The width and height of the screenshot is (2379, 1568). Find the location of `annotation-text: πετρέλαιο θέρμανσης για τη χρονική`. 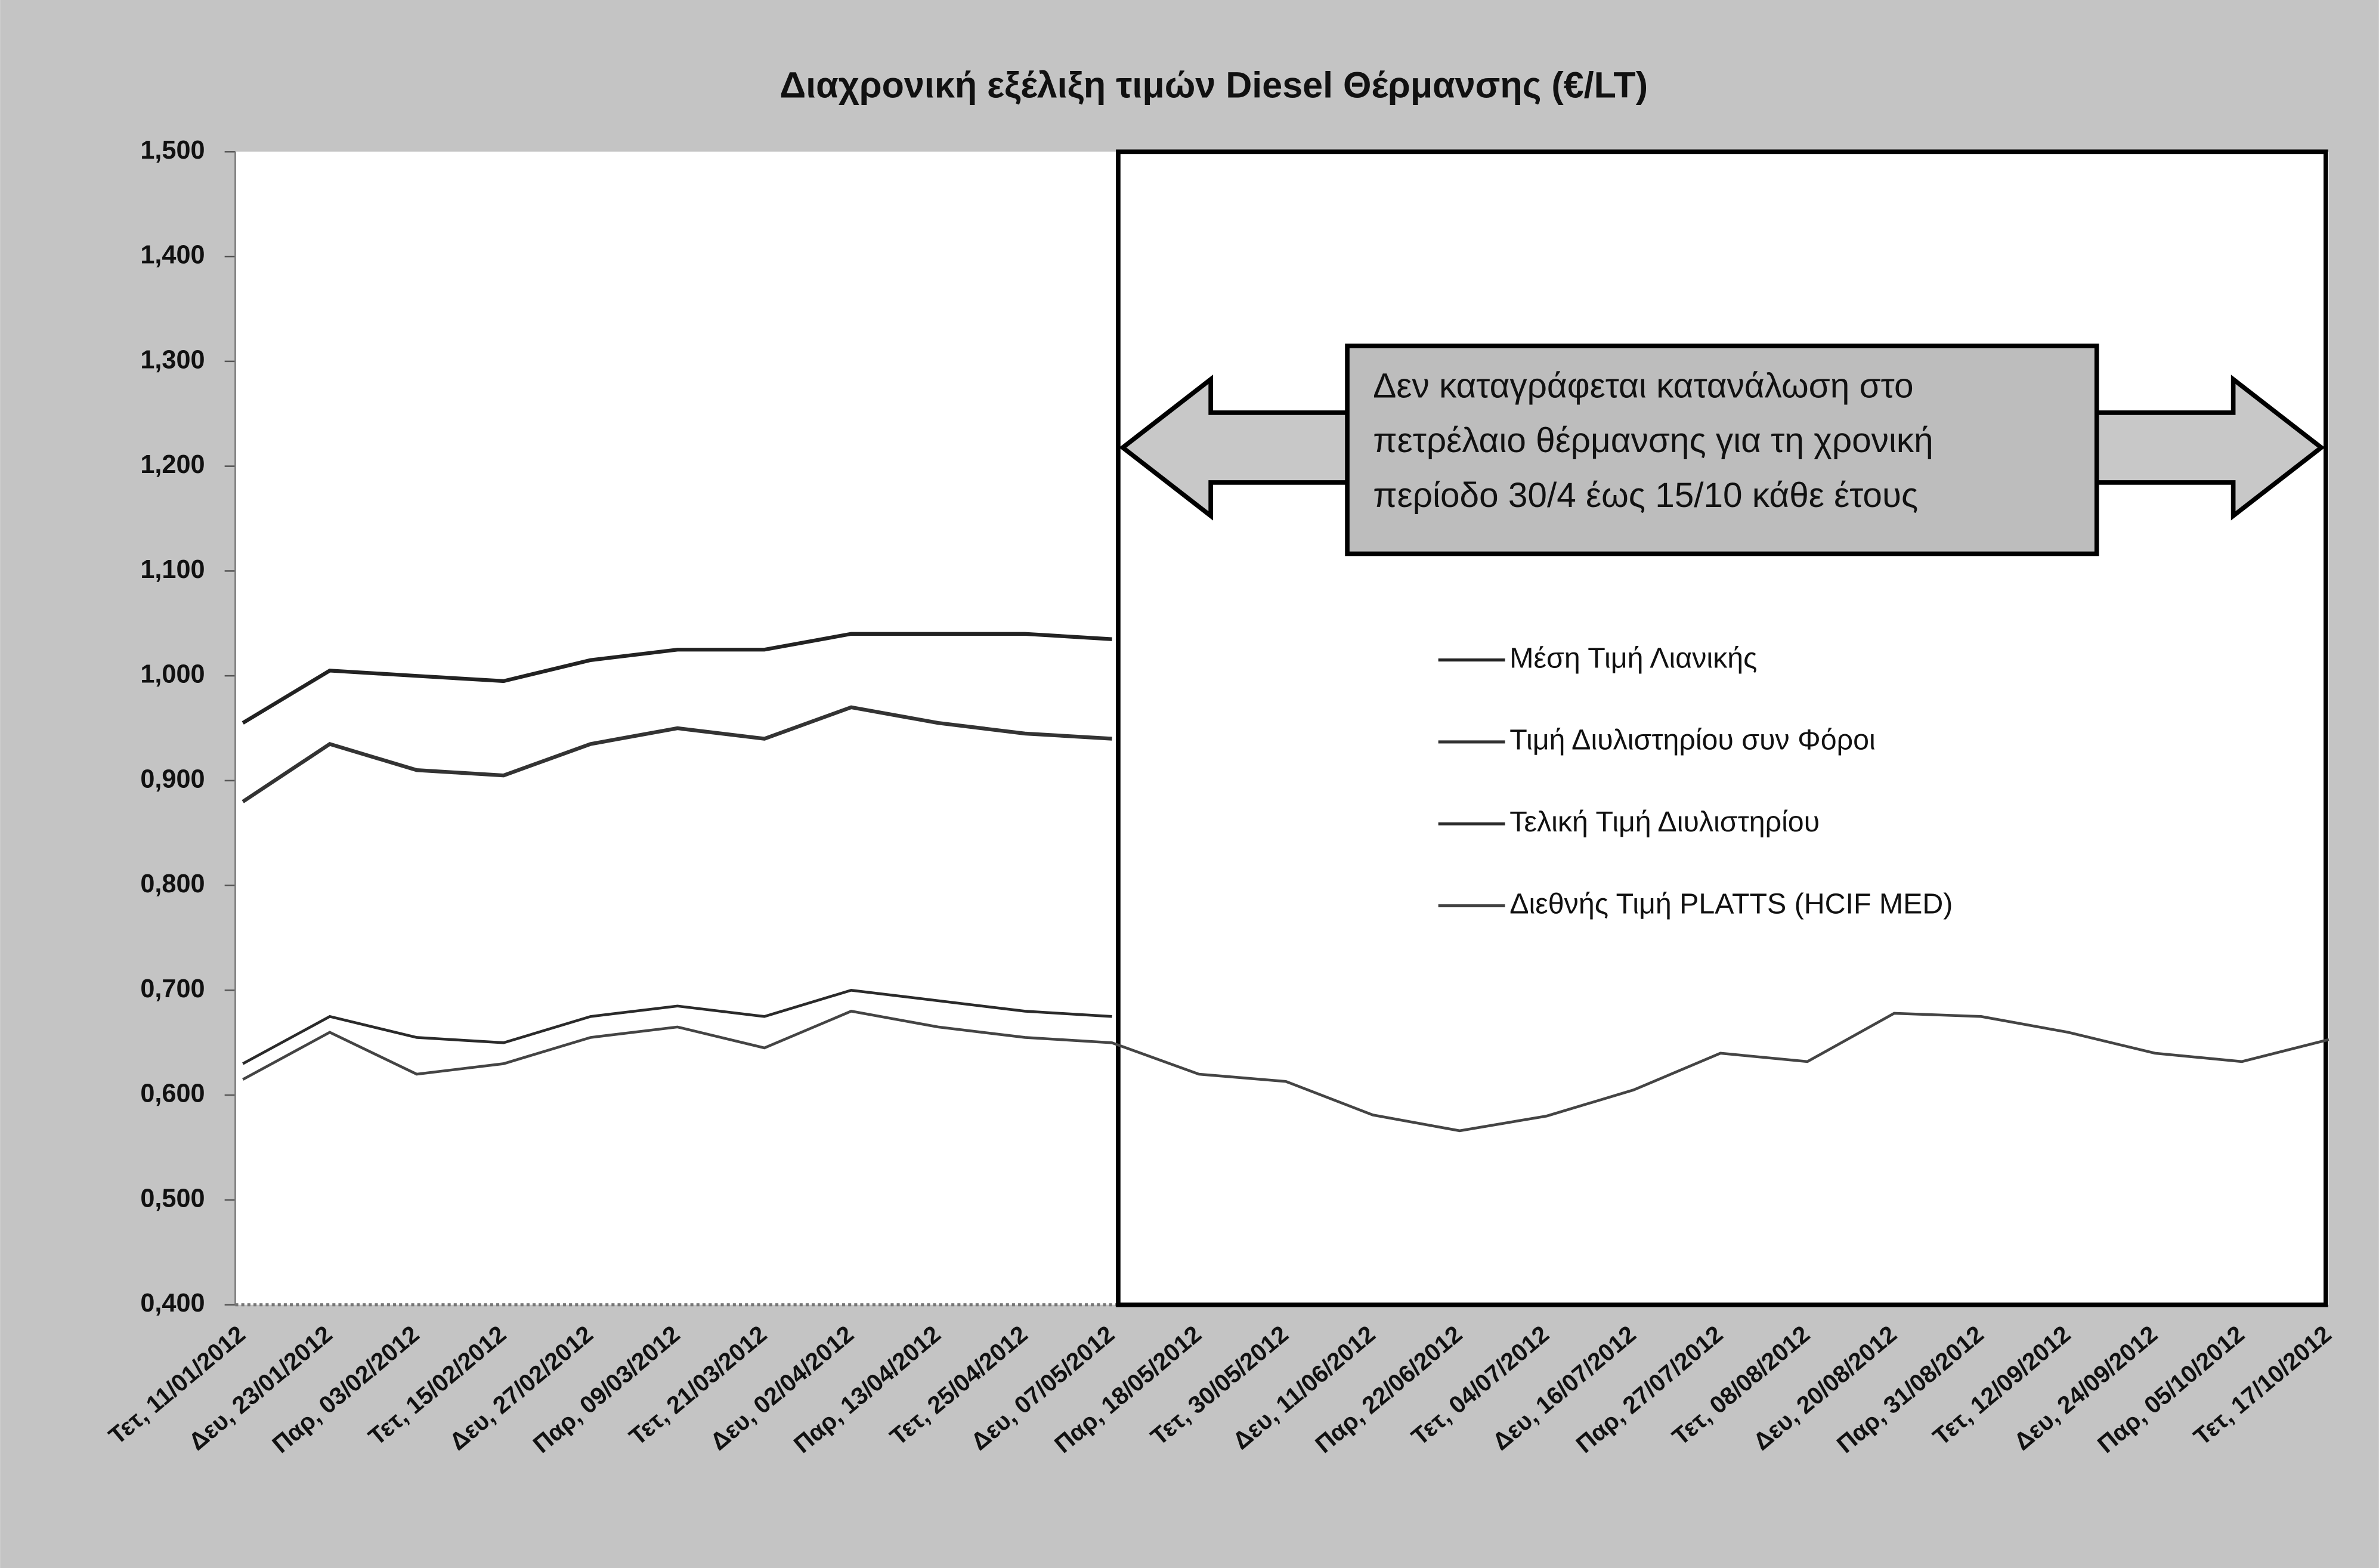

annotation-text: πετρέλαιο θέρμανσης για τη χρονική is located at coordinates (1653, 440).